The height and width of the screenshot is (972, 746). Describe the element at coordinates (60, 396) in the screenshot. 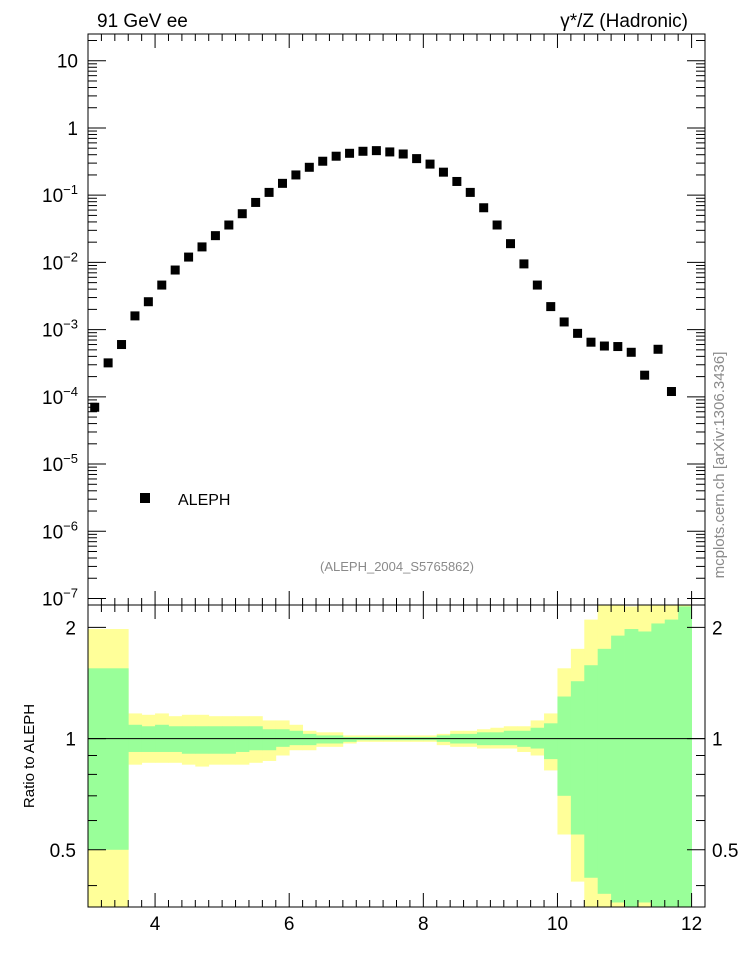

I see `y-tick-label: 10⁻⁴` at that location.